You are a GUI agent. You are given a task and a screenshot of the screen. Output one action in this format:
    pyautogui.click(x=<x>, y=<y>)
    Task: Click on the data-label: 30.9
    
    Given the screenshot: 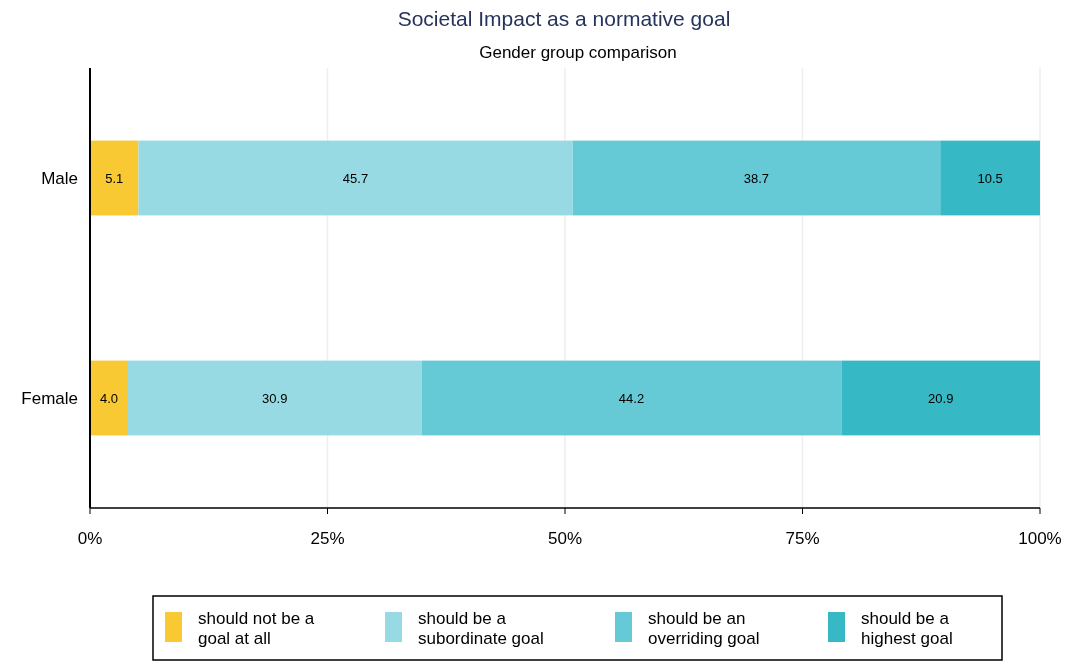 What is the action you would take?
    pyautogui.click(x=275, y=398)
    